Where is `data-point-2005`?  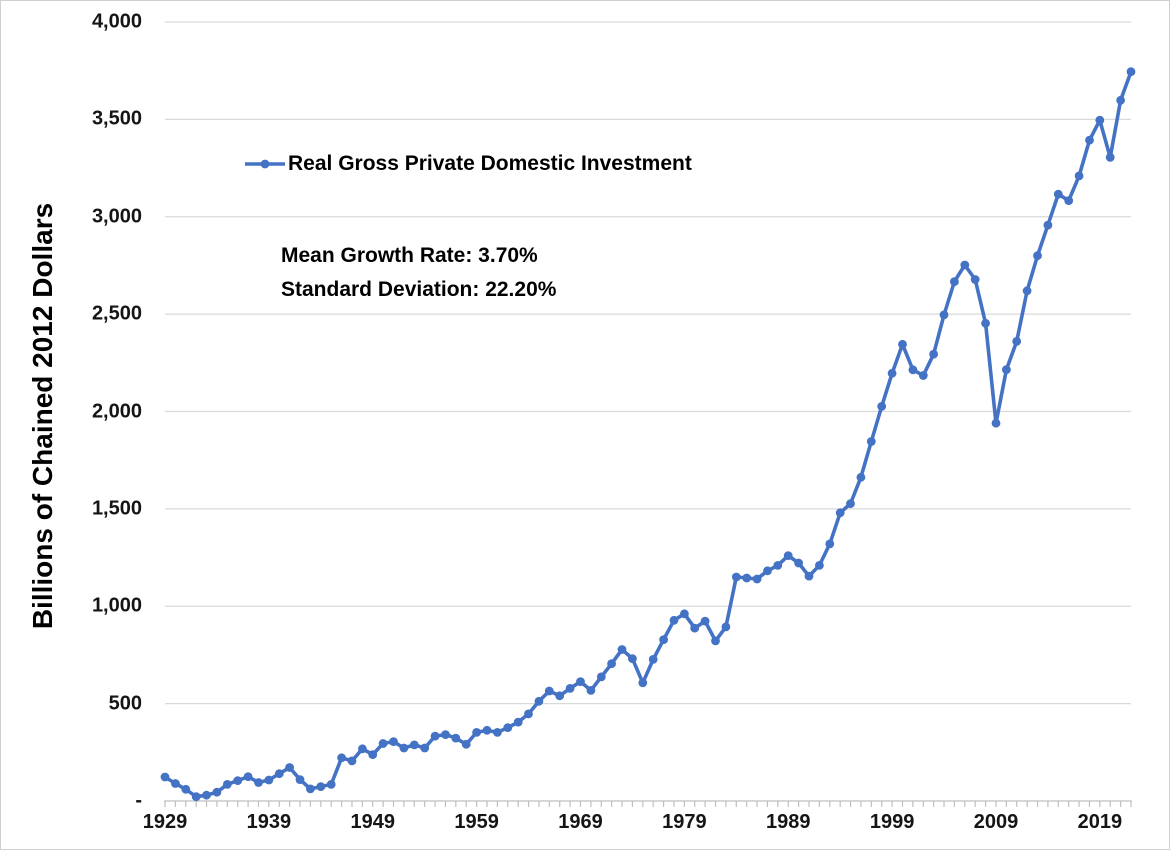 data-point-2005 is located at coordinates (954, 281).